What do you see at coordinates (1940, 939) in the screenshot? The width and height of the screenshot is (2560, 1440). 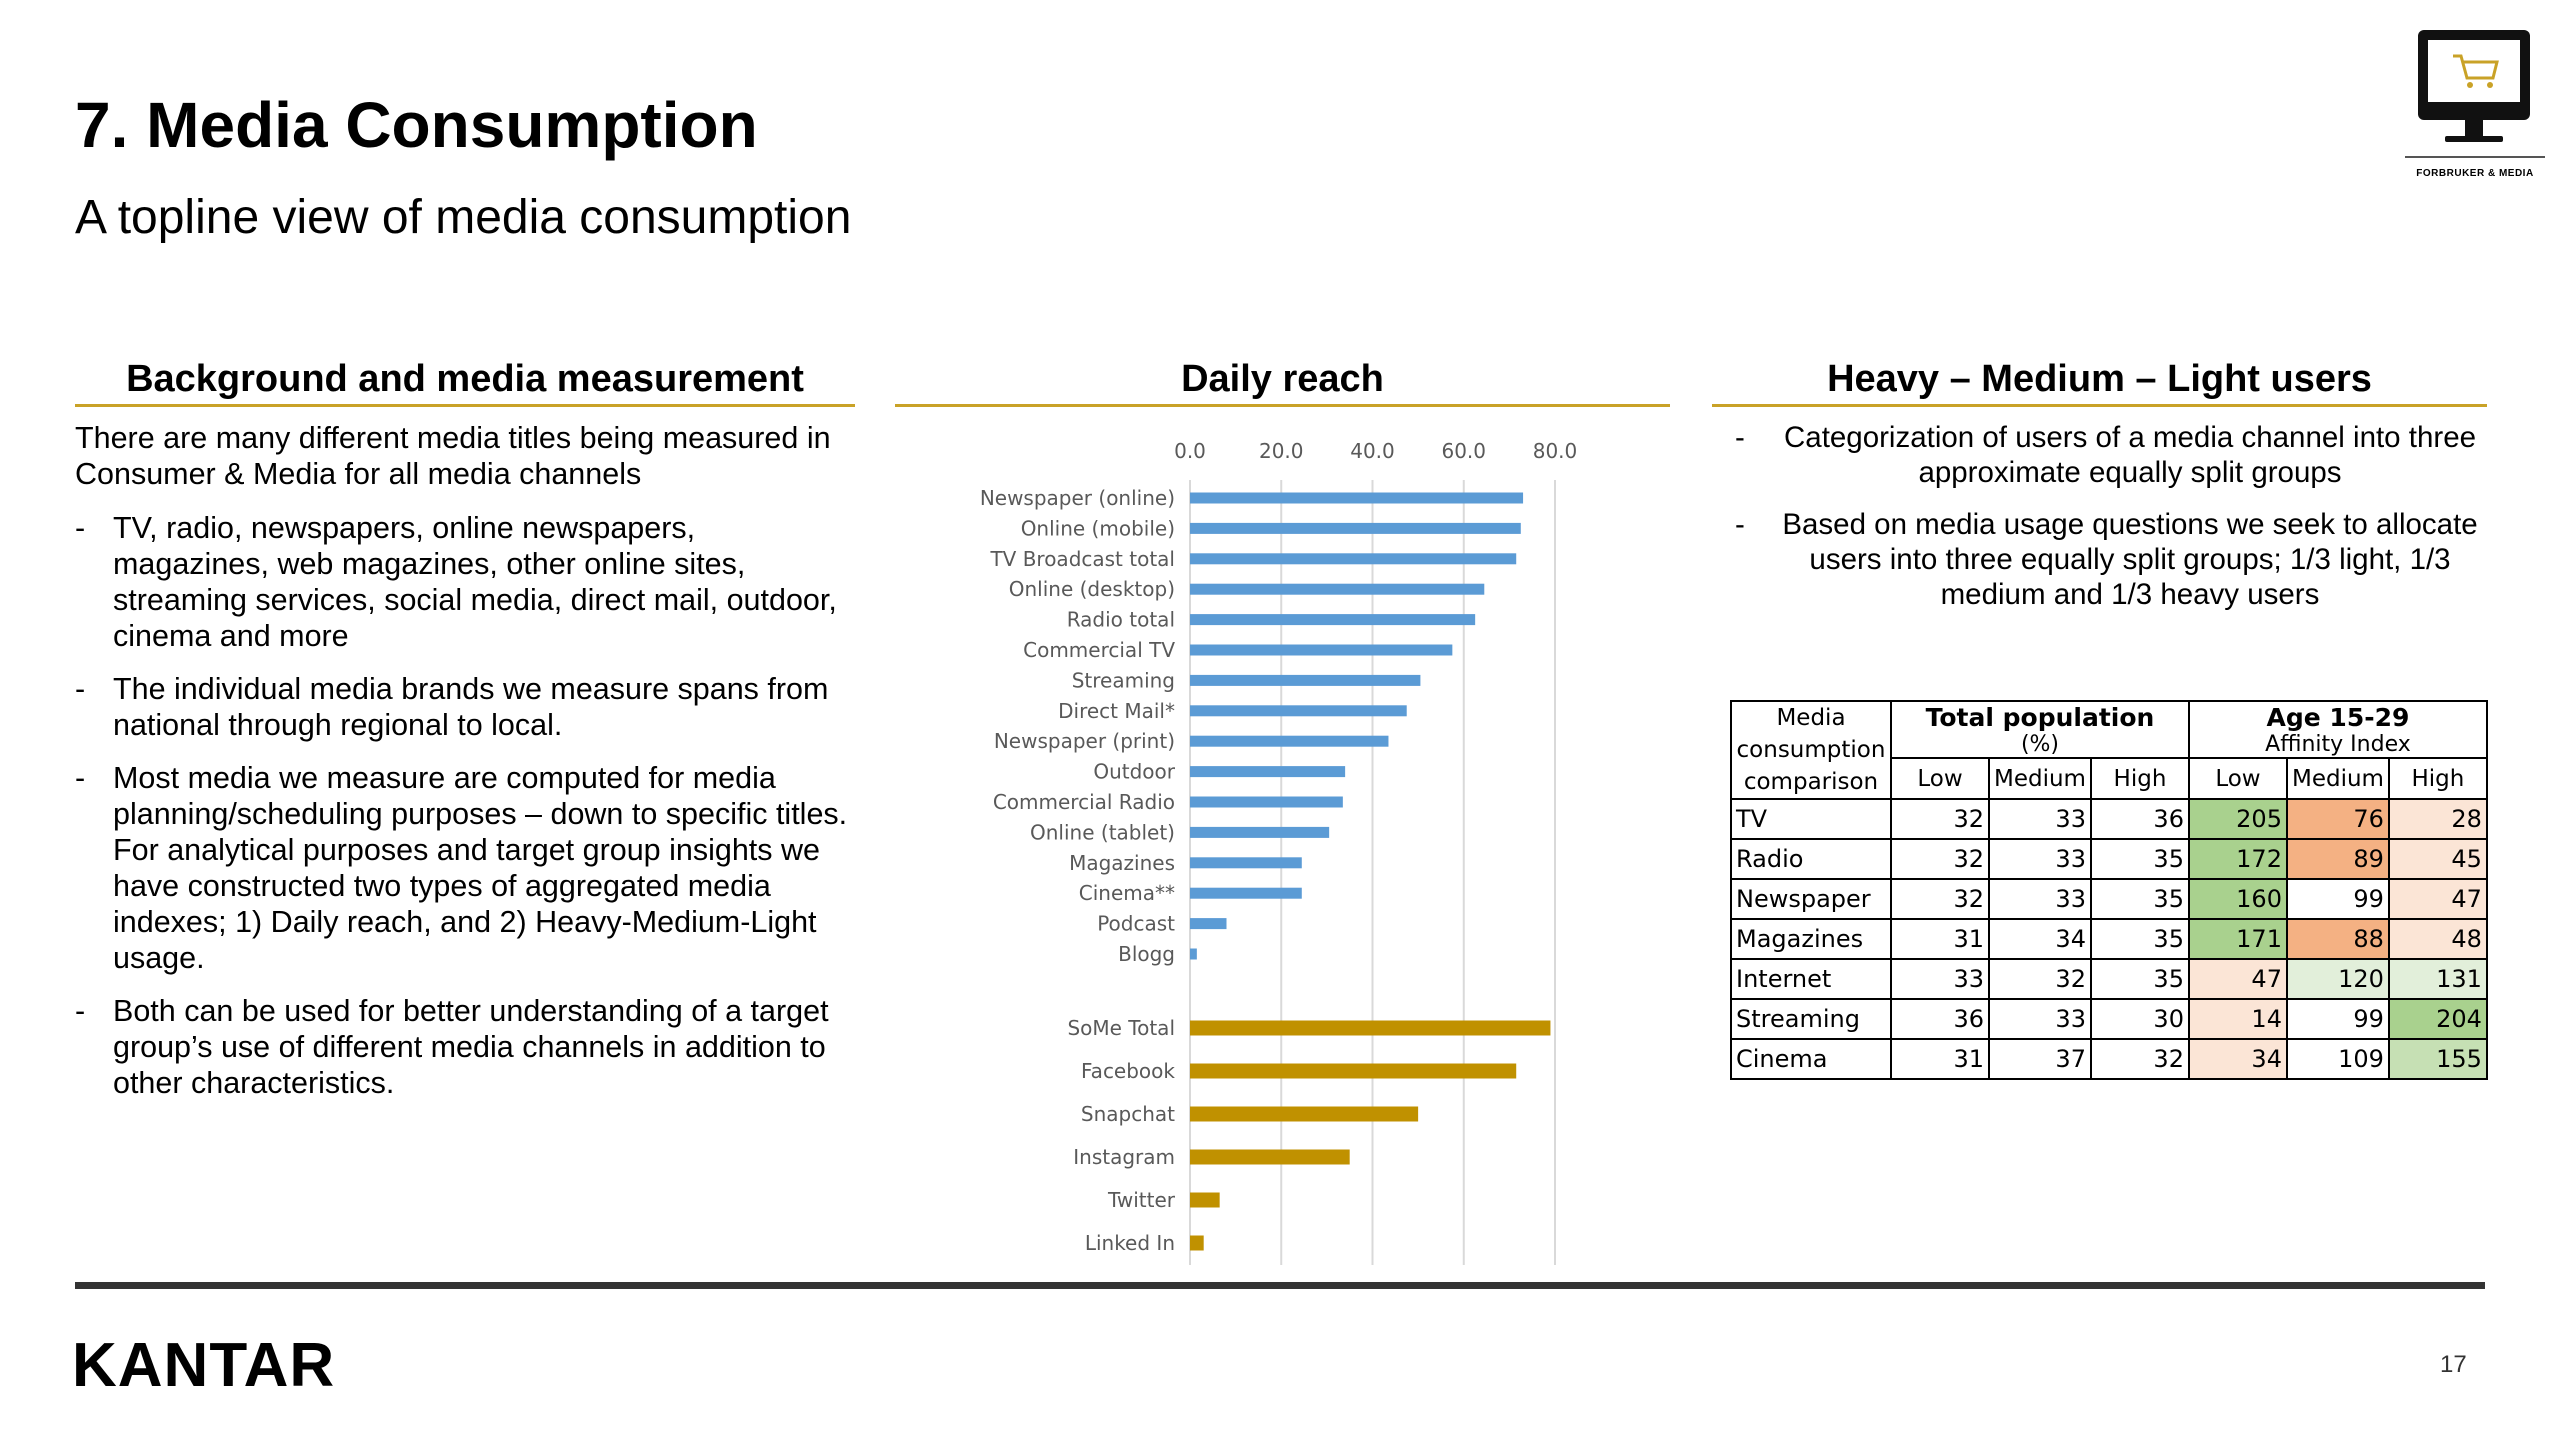 I see `table-cell: 31` at bounding box center [1940, 939].